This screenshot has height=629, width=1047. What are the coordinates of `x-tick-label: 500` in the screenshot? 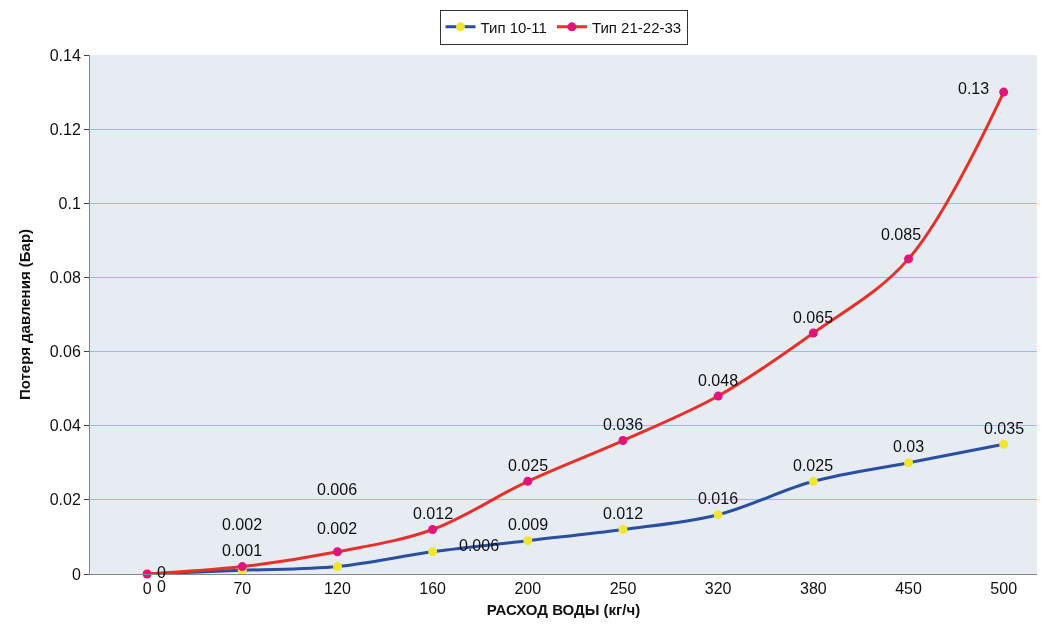 It's located at (1004, 589).